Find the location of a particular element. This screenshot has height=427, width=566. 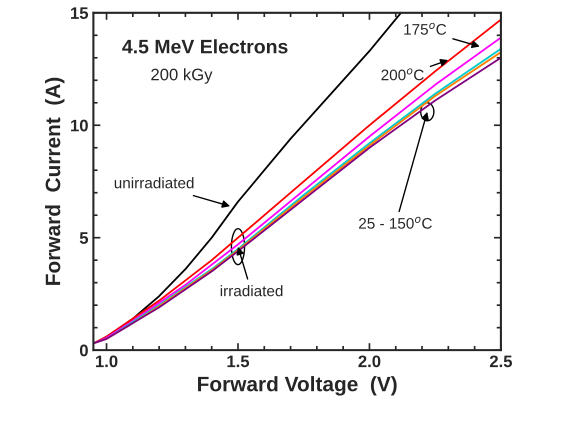

annotation: 200 kGy is located at coordinates (181, 76).